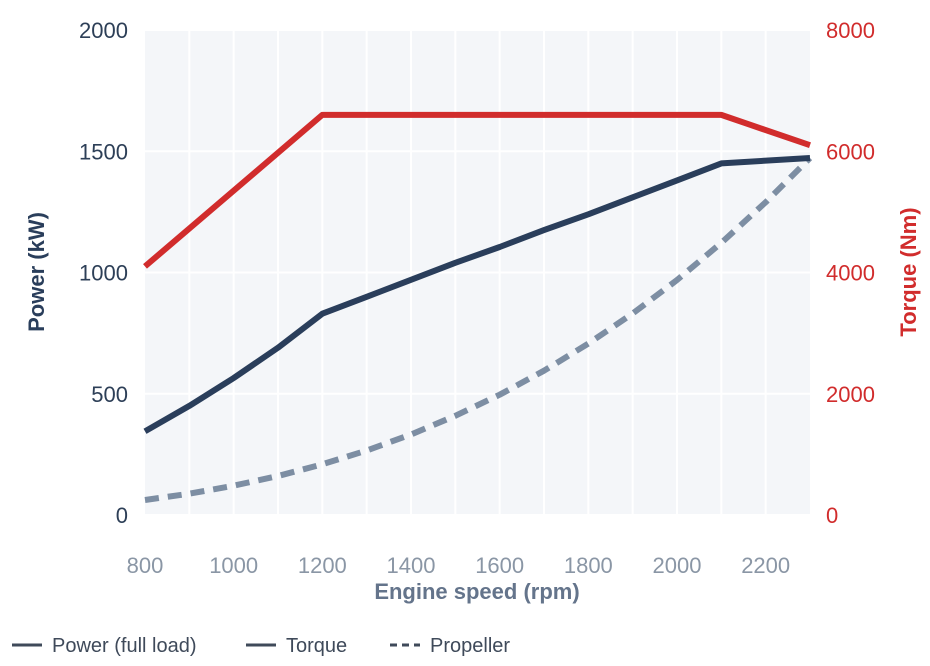  What do you see at coordinates (316, 646) in the screenshot?
I see `legend-label: Torque` at bounding box center [316, 646].